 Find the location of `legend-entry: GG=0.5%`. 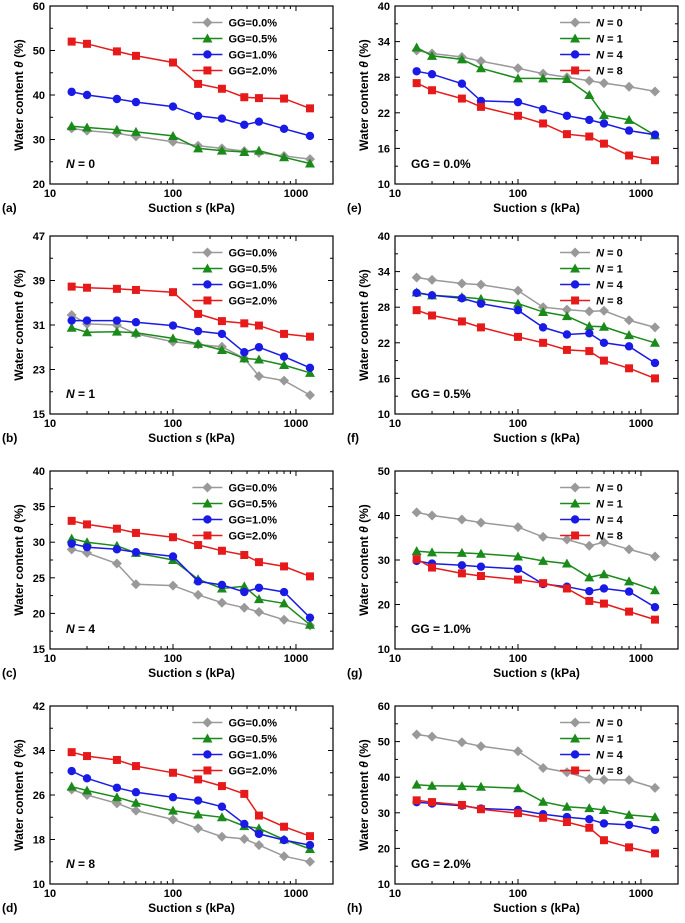

legend-entry: GG=0.5% is located at coordinates (252, 504).